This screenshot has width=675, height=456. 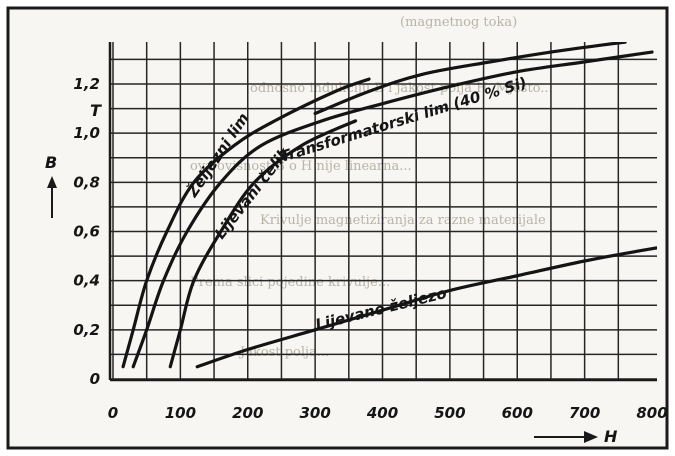 I want to click on x-tick-label: 400, so click(x=382, y=413).